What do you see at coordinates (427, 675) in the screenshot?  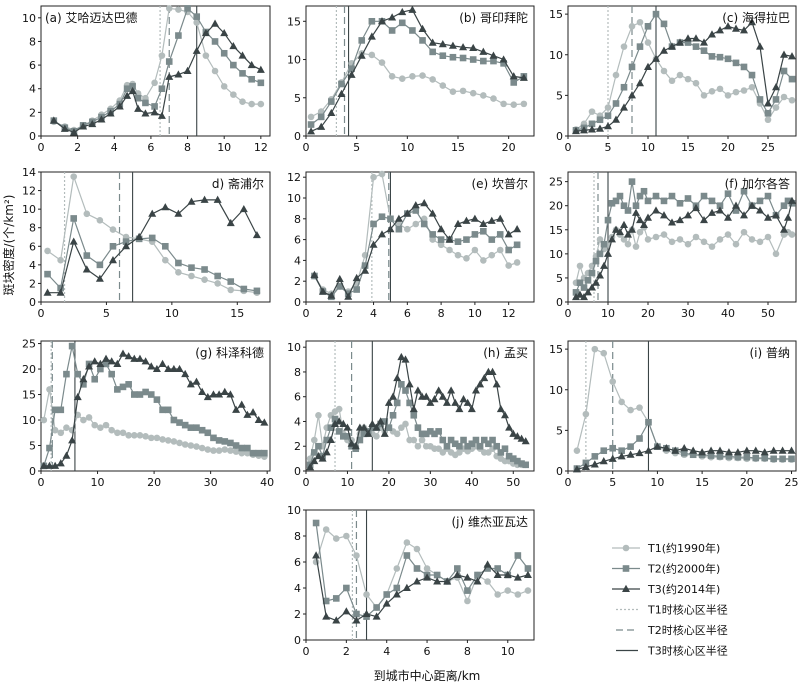 I see `x-axis-label: 到城市中心距离/km` at bounding box center [427, 675].